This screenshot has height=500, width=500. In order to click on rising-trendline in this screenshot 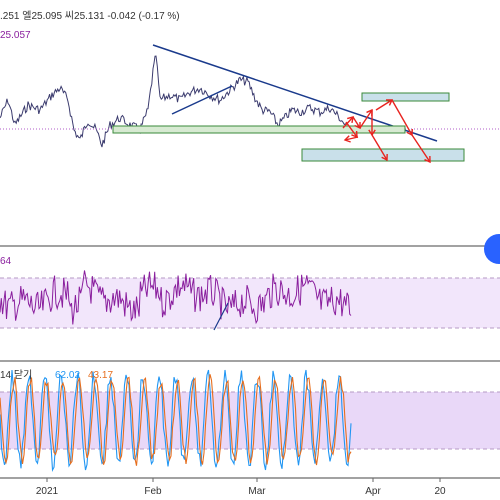, I will do `click(202, 100)`.